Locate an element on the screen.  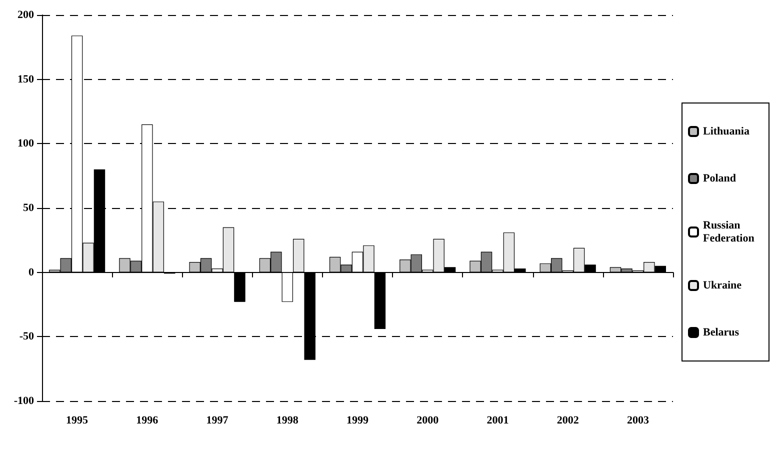
y-tick-label: 50 is located at coordinates (28, 208).